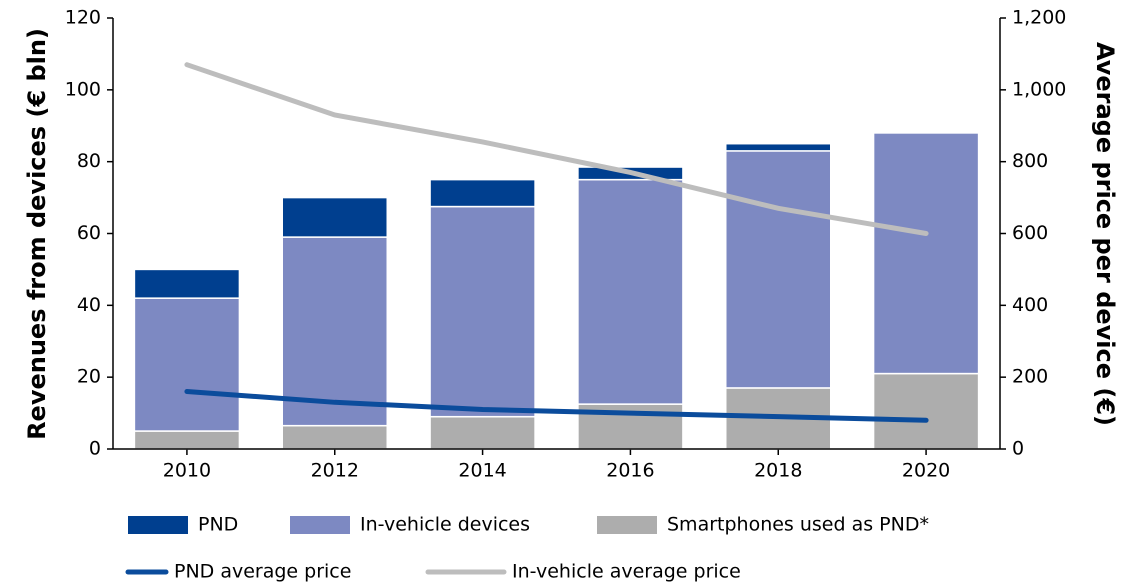 This screenshot has height=586, width=1136. I want to click on legend-label: Smartphones used as PND*, so click(798, 525).